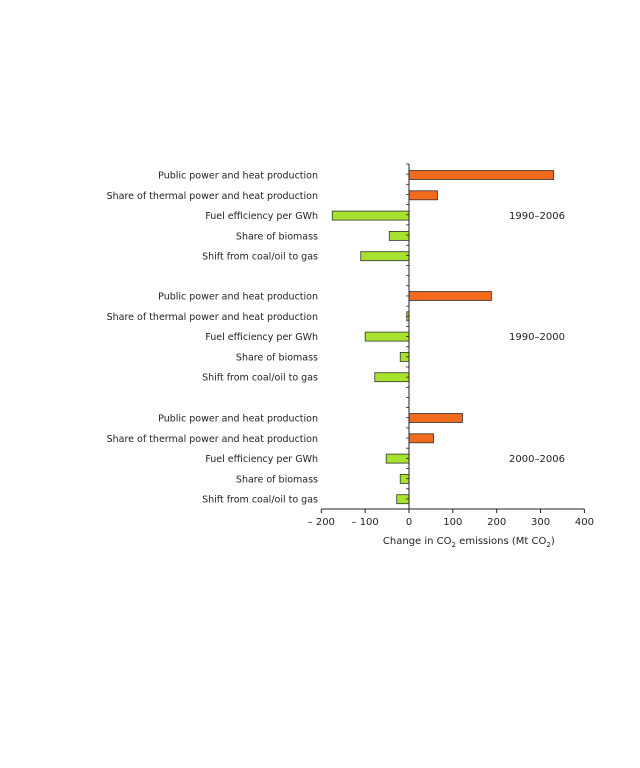 Image resolution: width=640 pixels, height=768 pixels. I want to click on x-tick-label: 200, so click(496, 522).